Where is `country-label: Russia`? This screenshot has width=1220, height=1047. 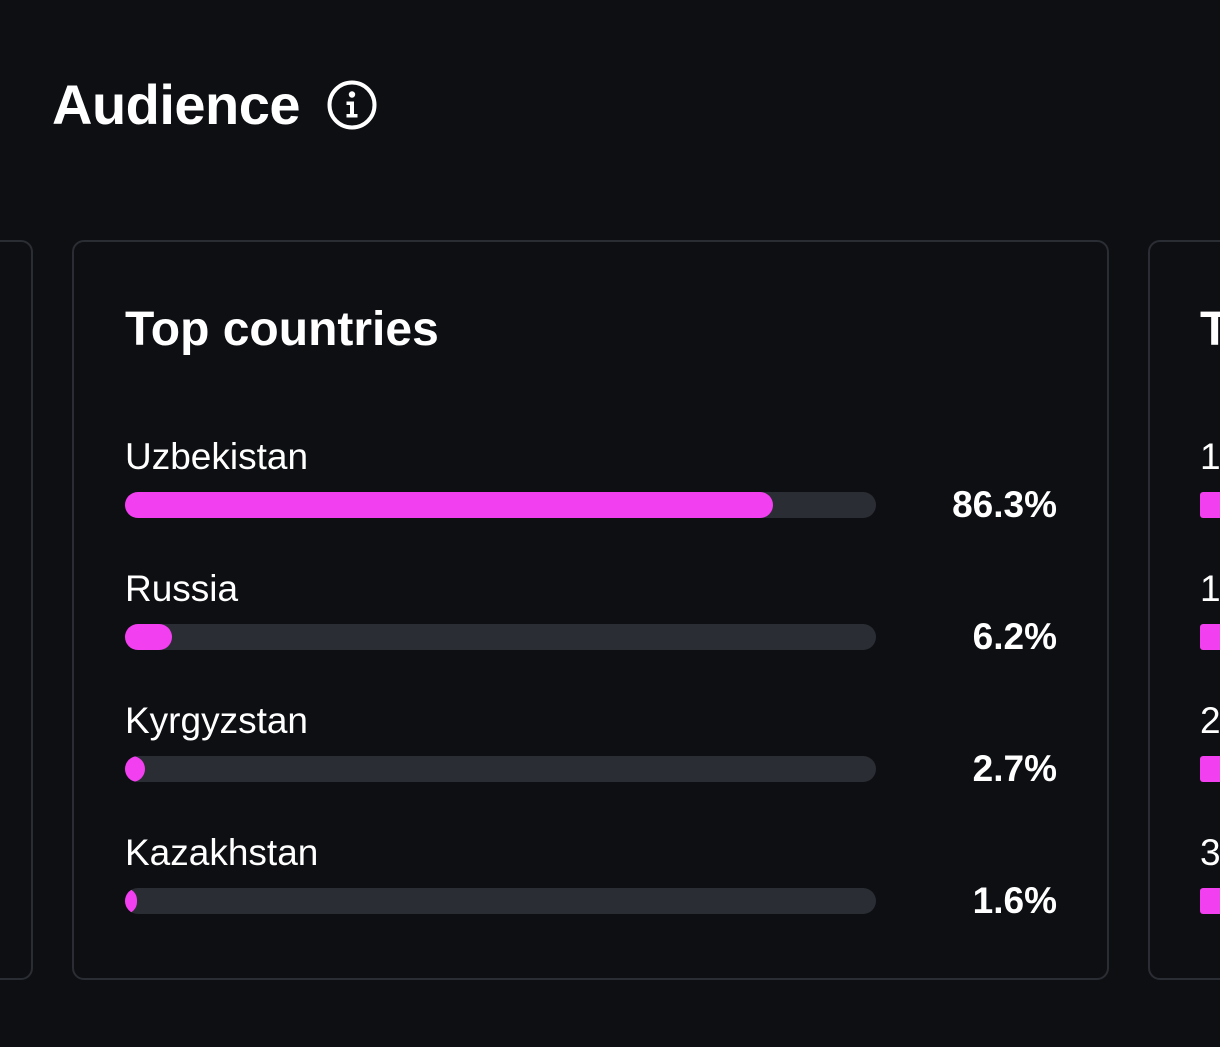
country-label: Russia is located at coordinates (182, 588).